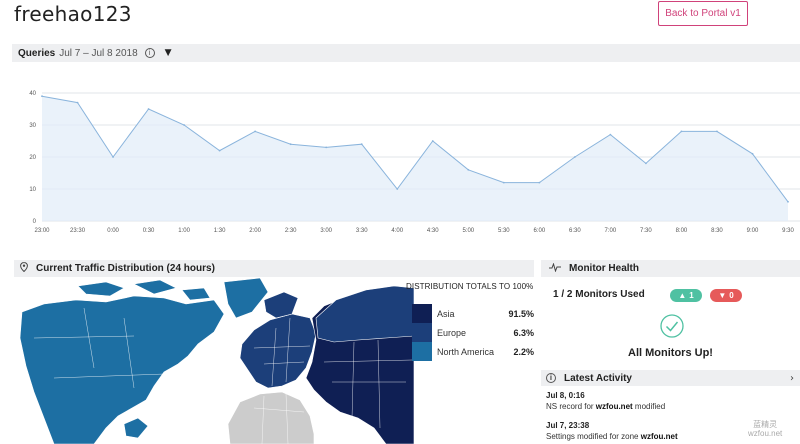  I want to click on pulse-icon, so click(555, 268).